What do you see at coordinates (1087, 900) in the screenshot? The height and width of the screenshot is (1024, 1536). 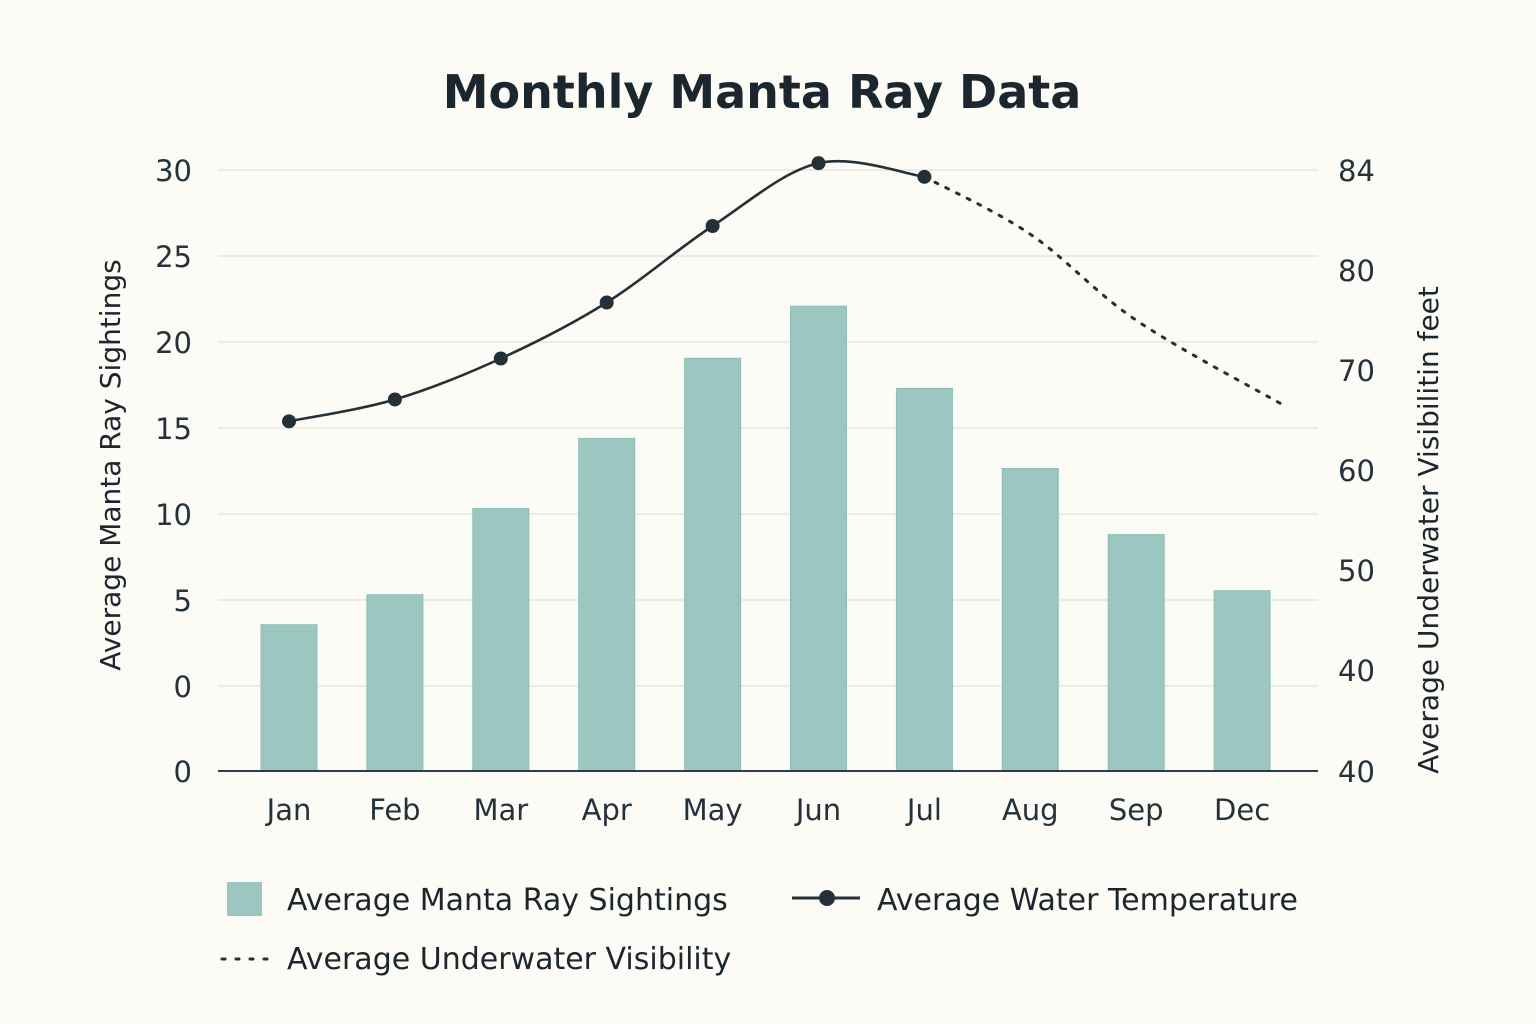 I see `legend-label: Average Water Temperature` at bounding box center [1087, 900].